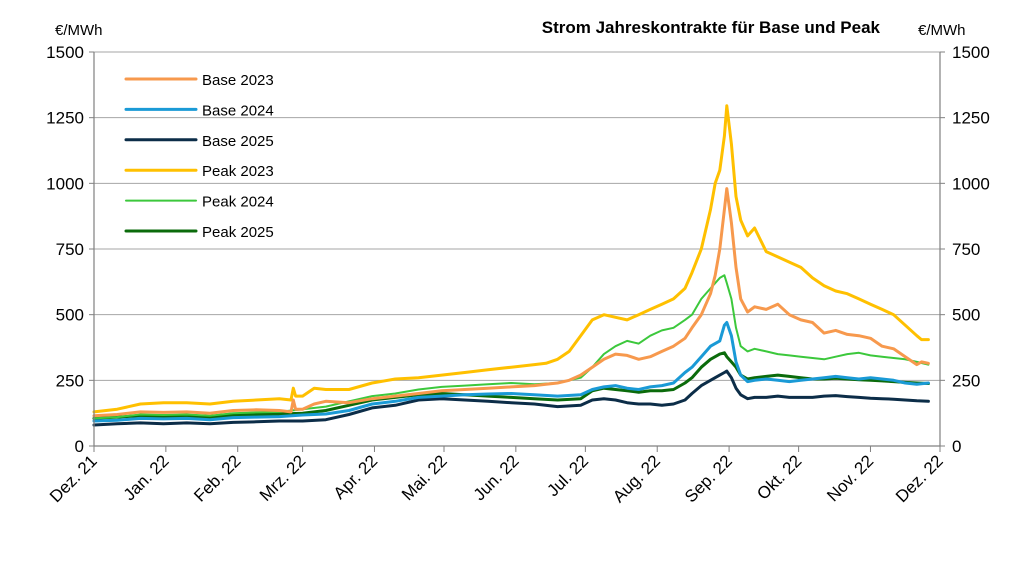 The image size is (1020, 574). I want to click on y-tick-label-left: 250, so click(70, 380).